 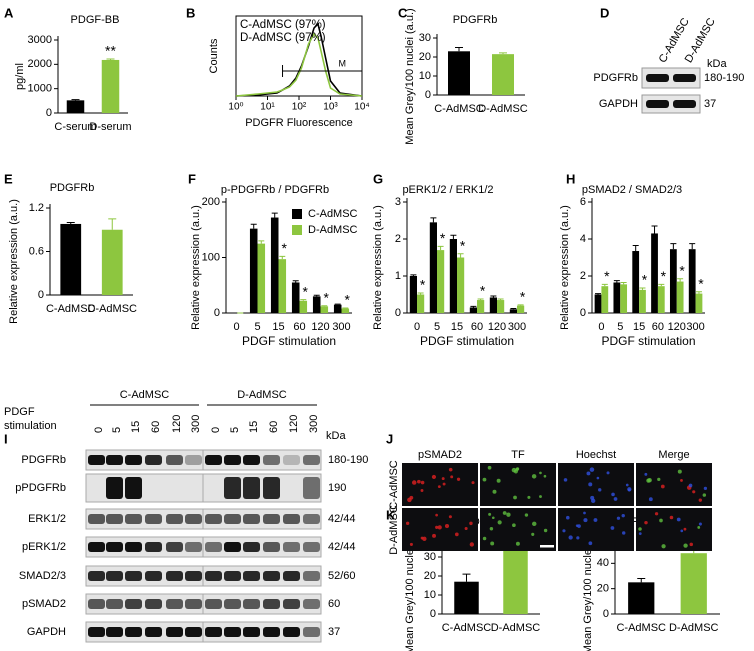 What do you see at coordinates (8, 178) in the screenshot?
I see `panel-letter: E` at bounding box center [8, 178].